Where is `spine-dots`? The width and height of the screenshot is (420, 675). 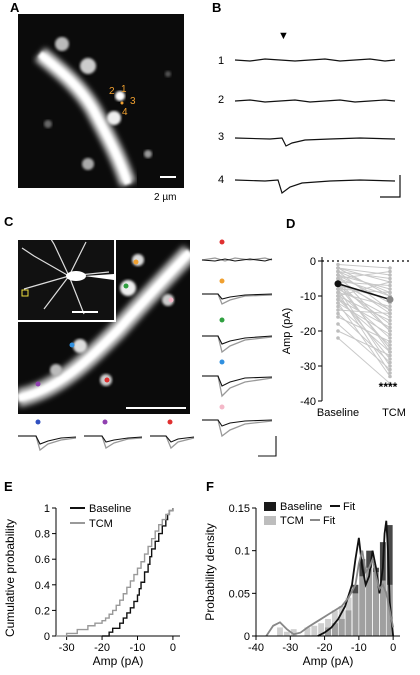
spine-dots is located at coordinates (110, 334).